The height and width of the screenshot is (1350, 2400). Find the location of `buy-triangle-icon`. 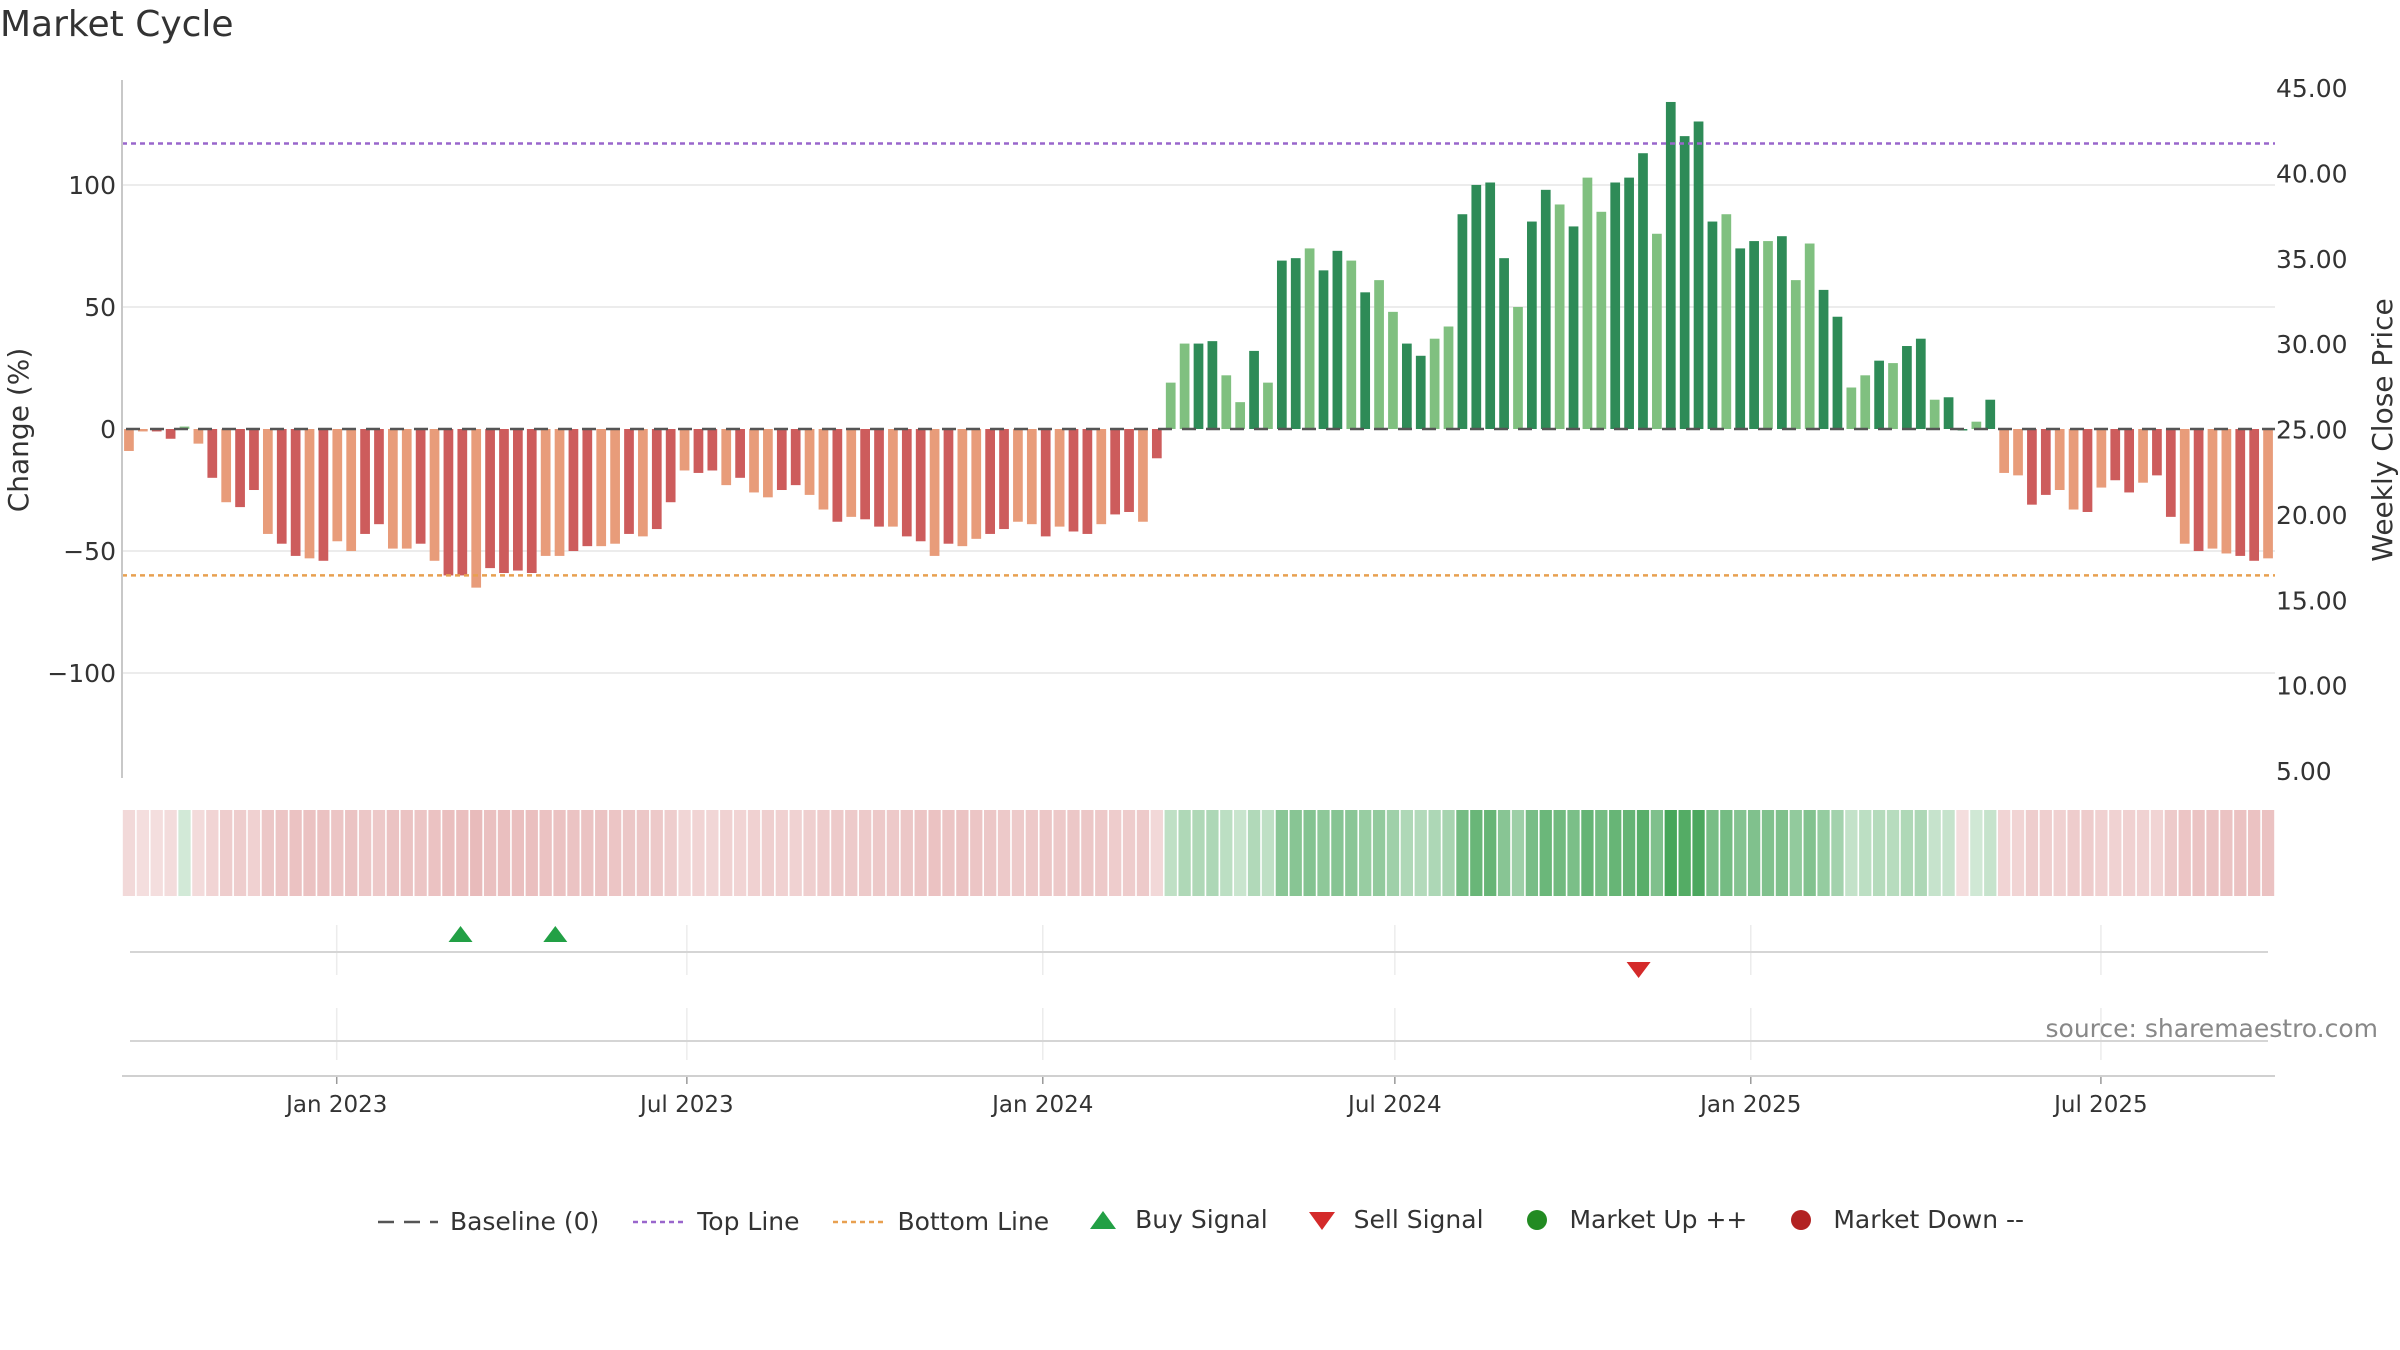

buy-triangle-icon is located at coordinates (1103, 1219).